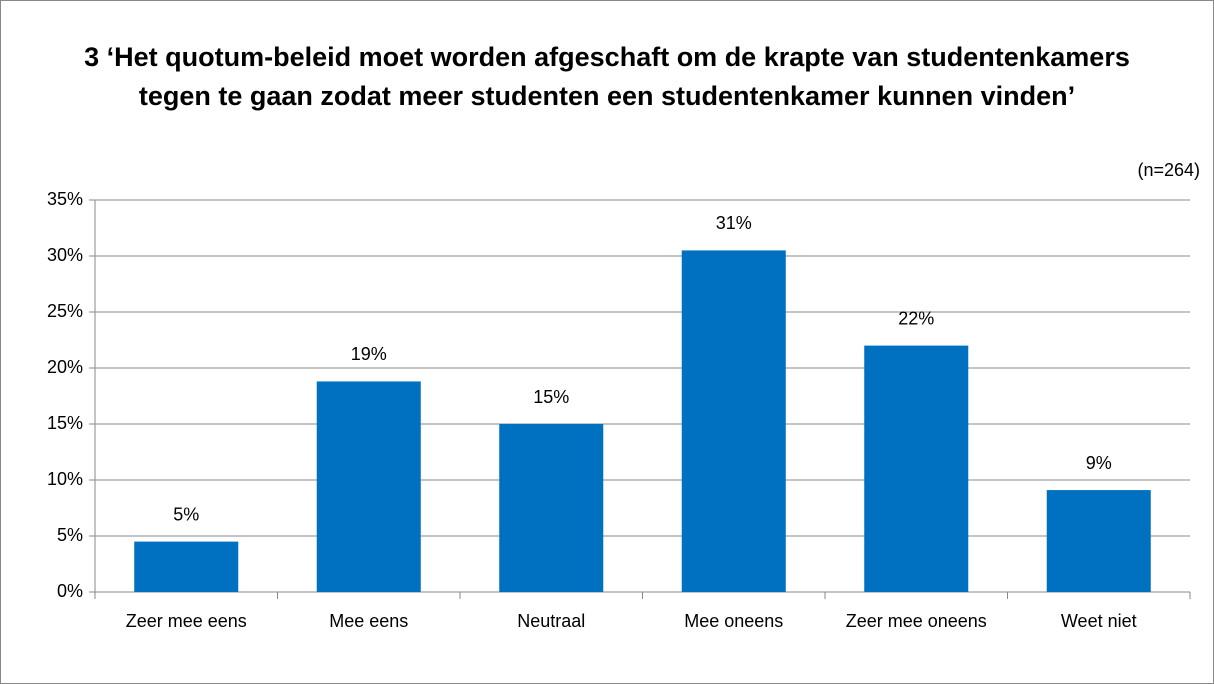 This screenshot has height=684, width=1214. Describe the element at coordinates (65, 367) in the screenshot. I see `y-tick-label: 20%` at that location.